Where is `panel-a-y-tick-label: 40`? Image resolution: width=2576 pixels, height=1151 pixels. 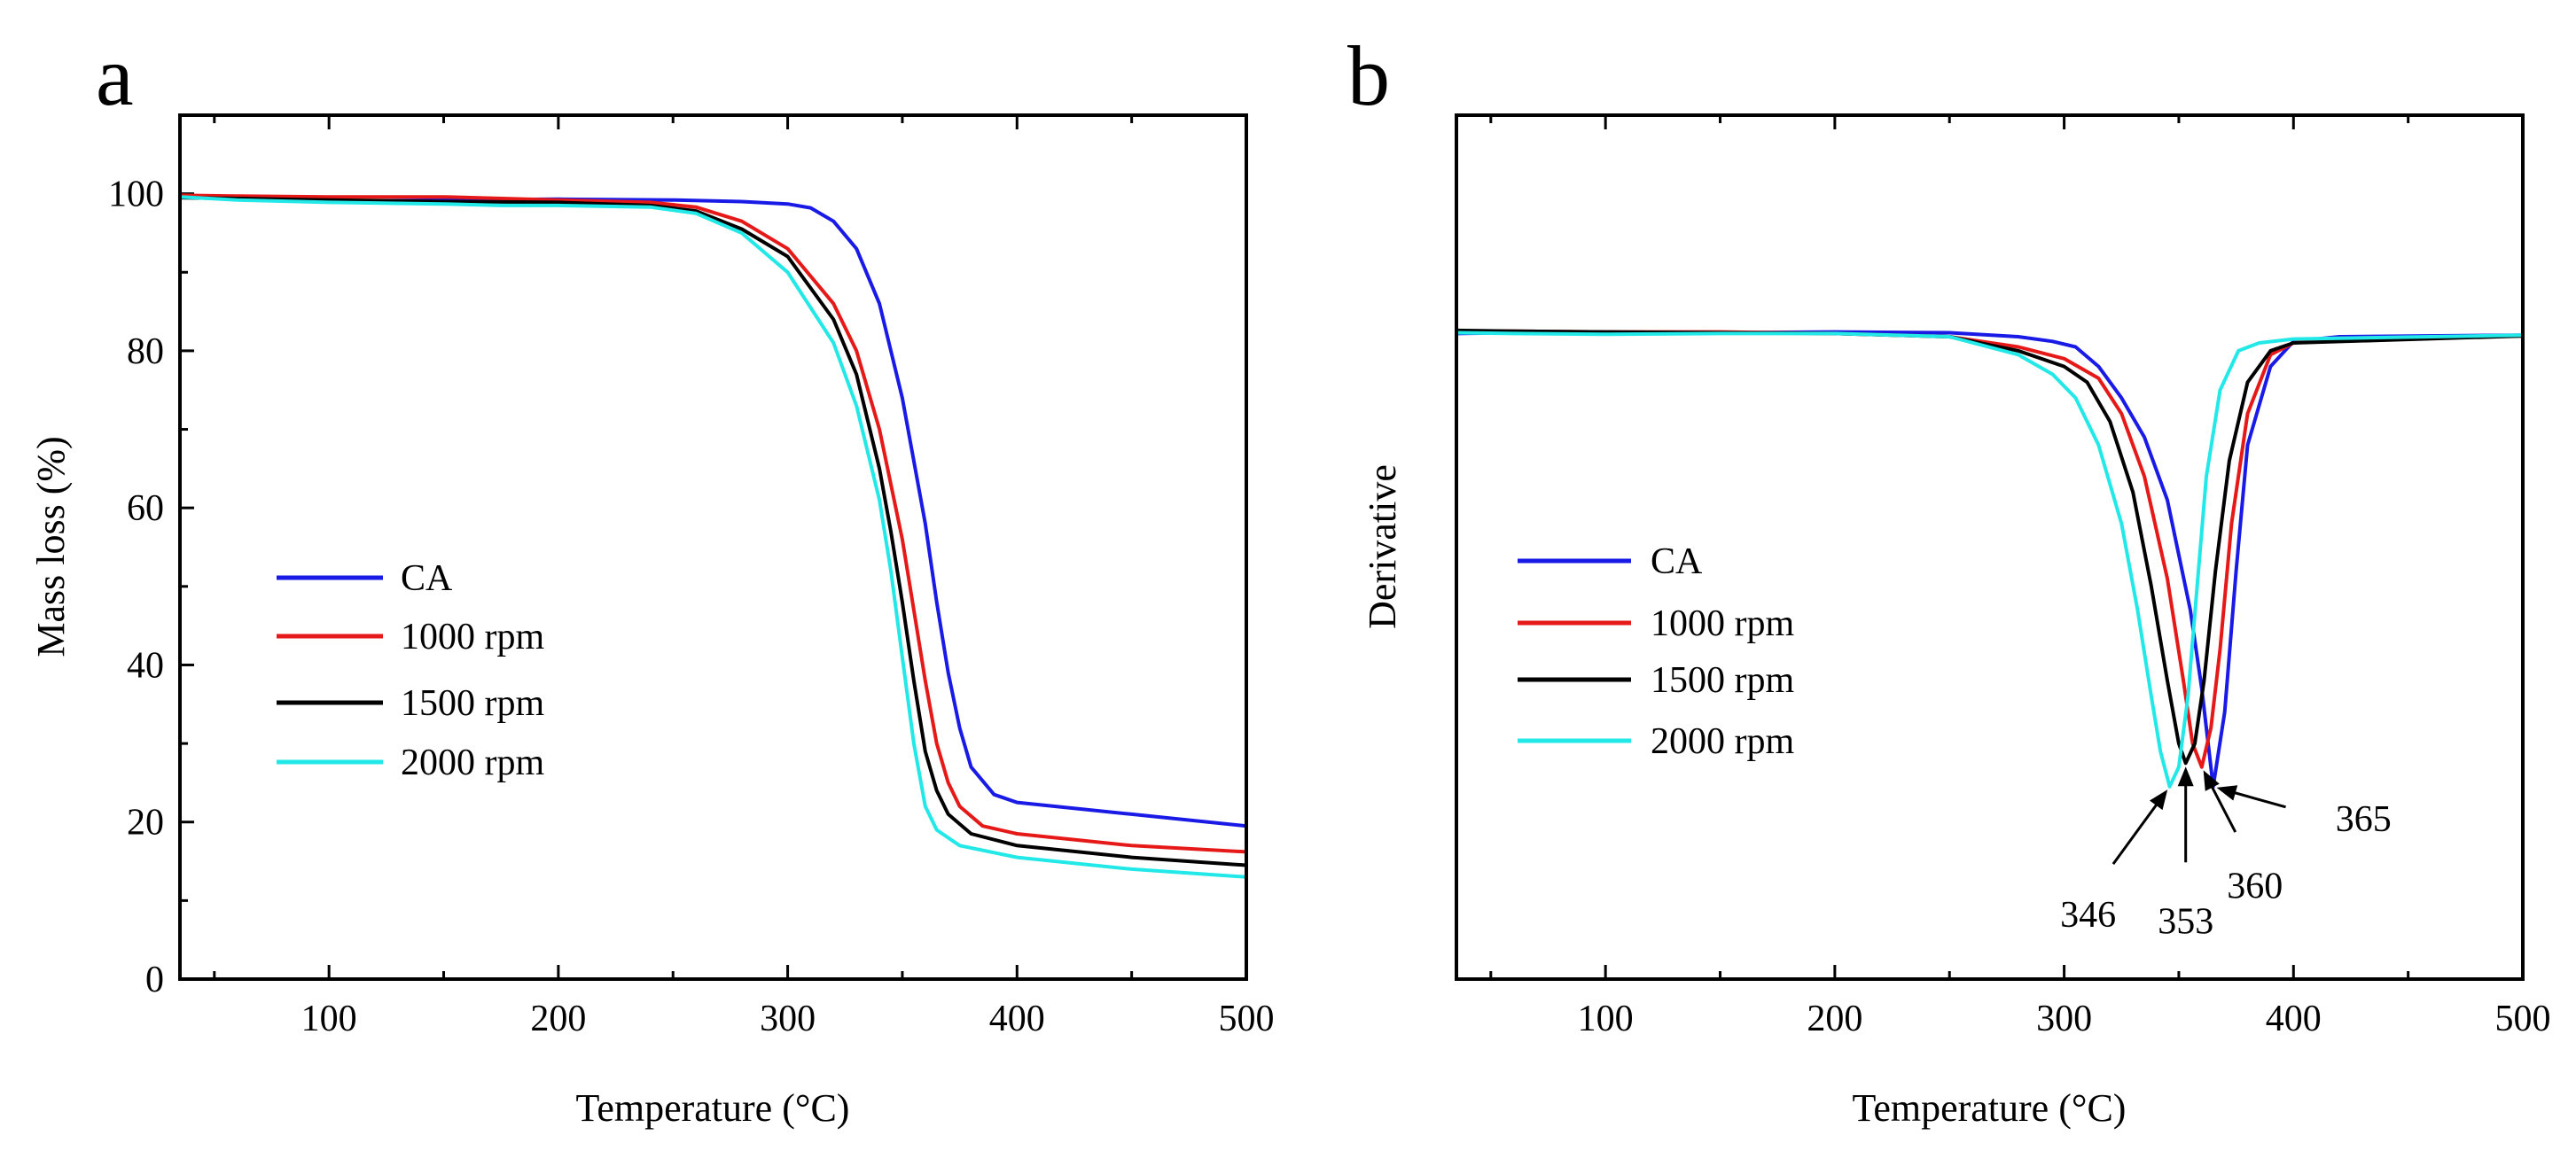
panel-a-y-tick-label: 40 is located at coordinates (145, 665).